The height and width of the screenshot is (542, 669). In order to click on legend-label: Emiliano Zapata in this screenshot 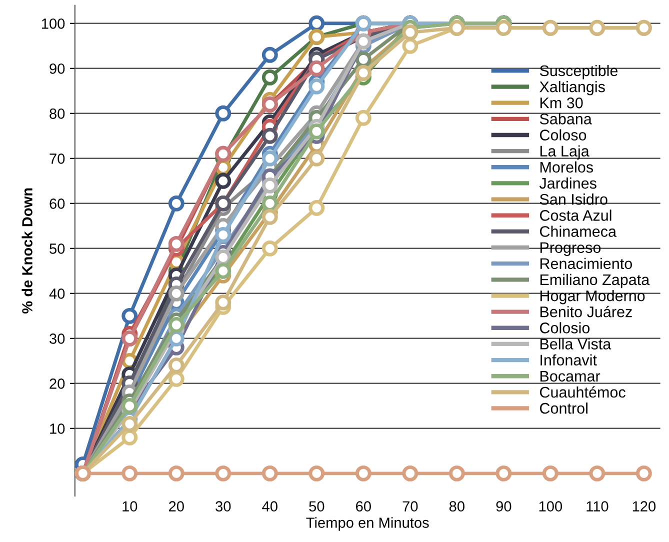, I will do `click(595, 281)`.